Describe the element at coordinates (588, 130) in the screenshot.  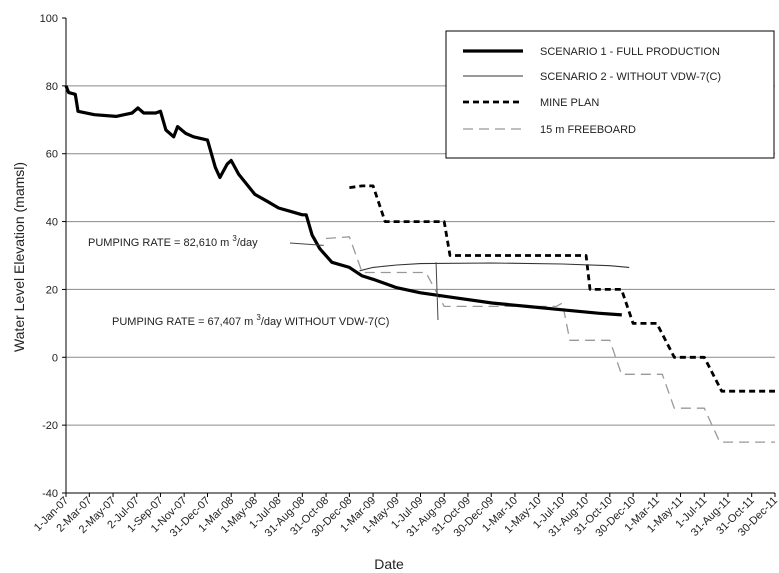
I see `legend-label-freeboard: 15 m FREEBOARD` at that location.